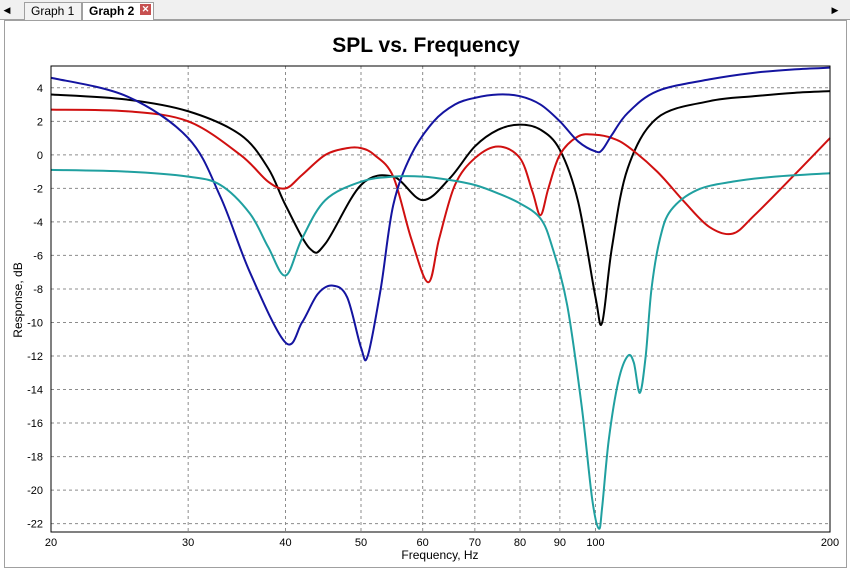  I want to click on y-tick-label: 4, so click(40, 89).